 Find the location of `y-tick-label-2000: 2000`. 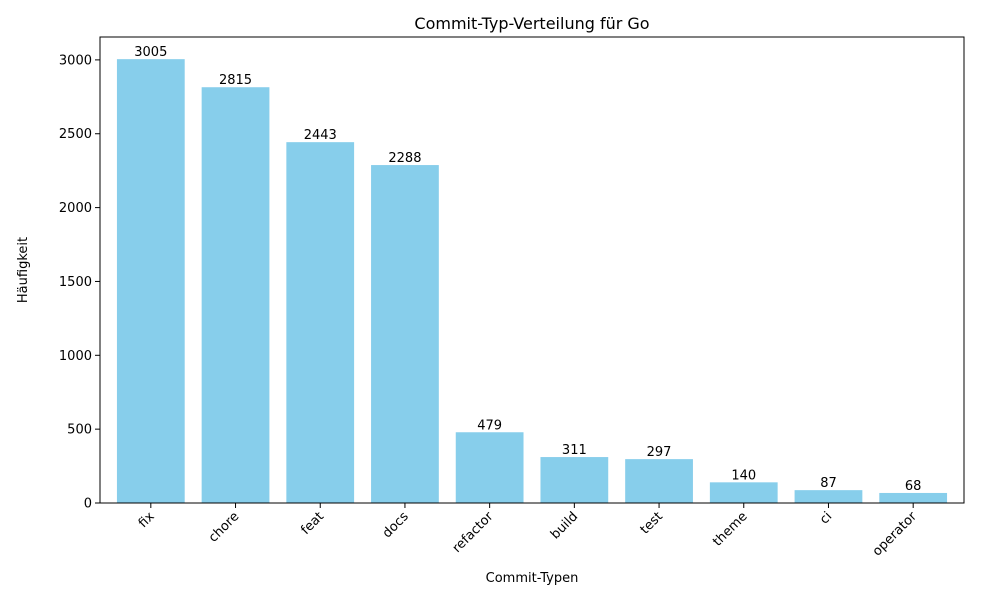

y-tick-label-2000: 2000 is located at coordinates (75, 208).